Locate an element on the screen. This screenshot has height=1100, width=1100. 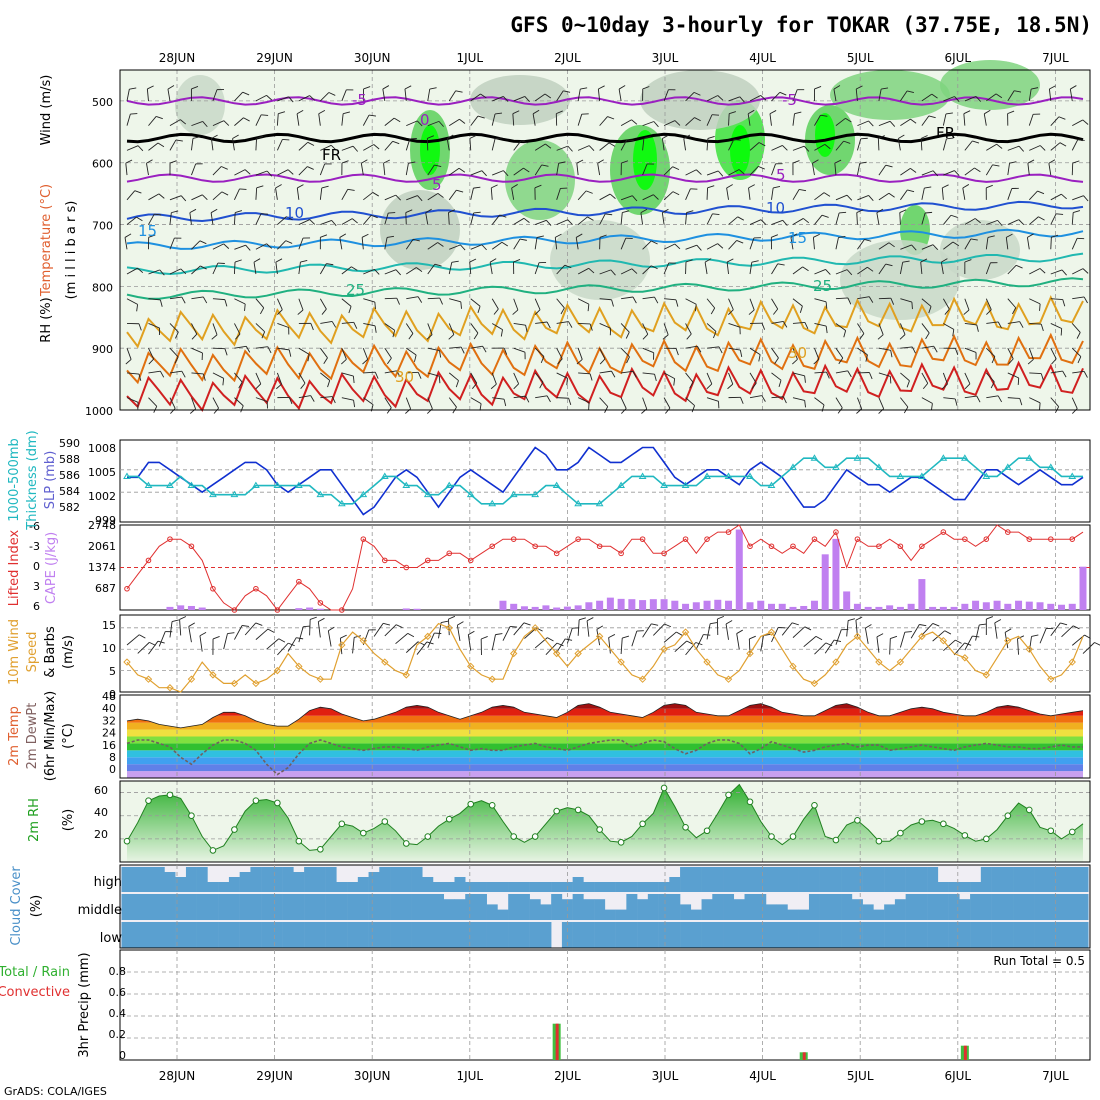
date-label-bottom: 2JUL is located at coordinates (567, 1076).